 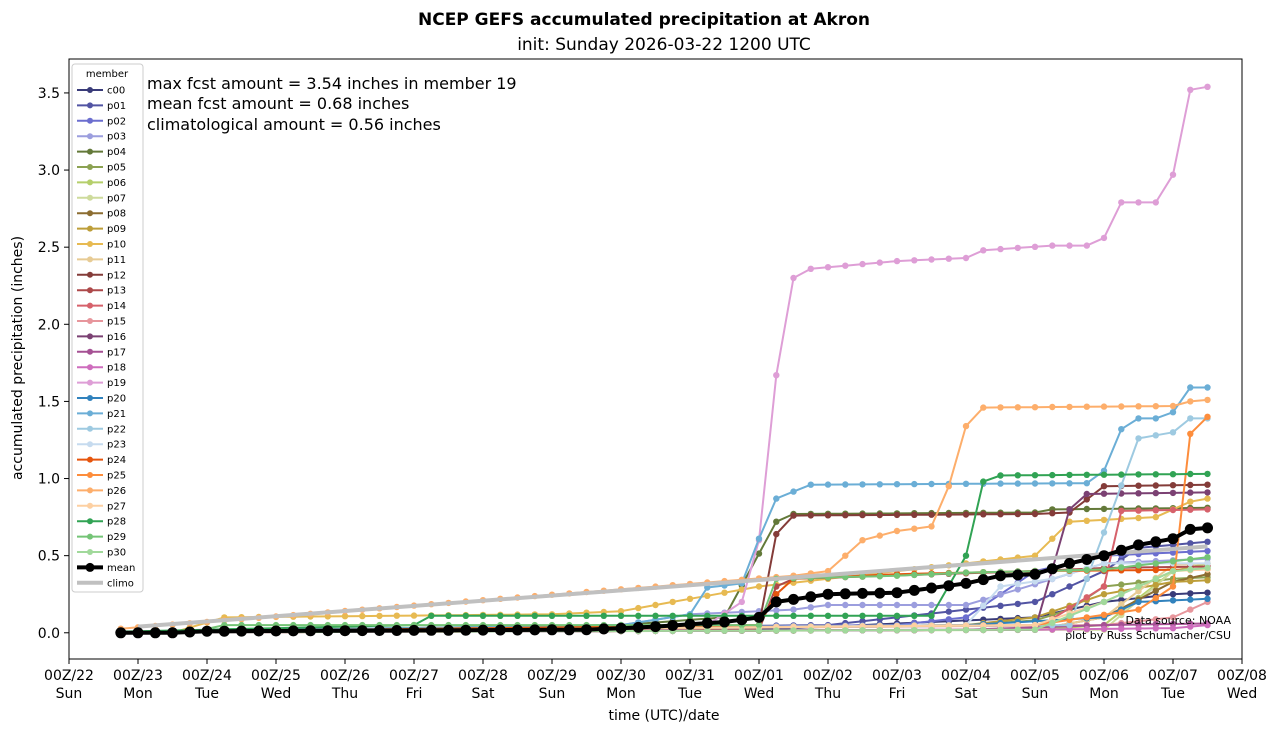 I want to click on data-source-credit: Data source: NOAA, so click(x=1178, y=620).